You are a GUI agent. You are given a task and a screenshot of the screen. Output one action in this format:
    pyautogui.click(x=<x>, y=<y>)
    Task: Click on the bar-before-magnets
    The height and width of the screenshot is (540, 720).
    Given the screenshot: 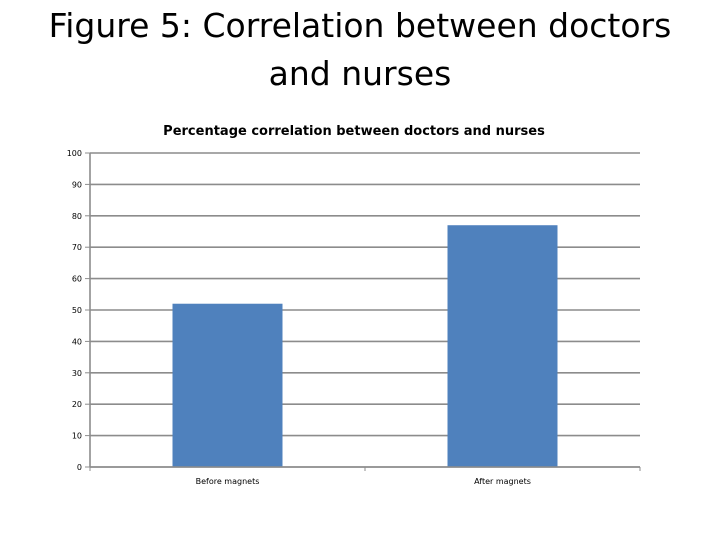 What is the action you would take?
    pyautogui.click(x=227, y=385)
    